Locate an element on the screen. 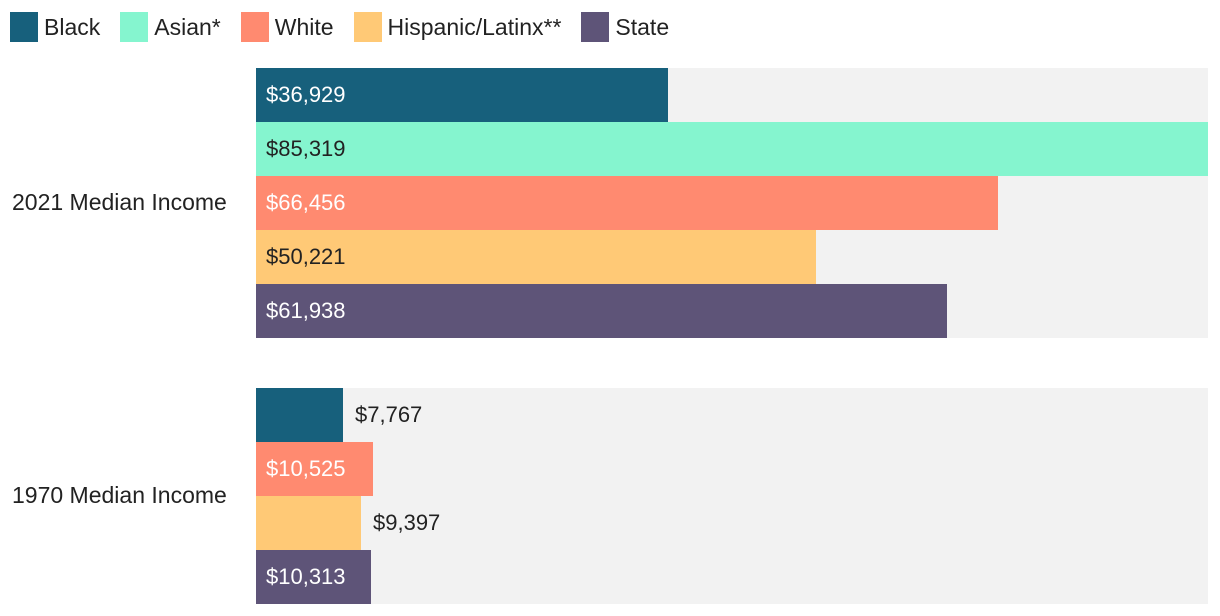  chart-legend: Black Asian* White Hispanic/Latinx** State is located at coordinates (349, 27).